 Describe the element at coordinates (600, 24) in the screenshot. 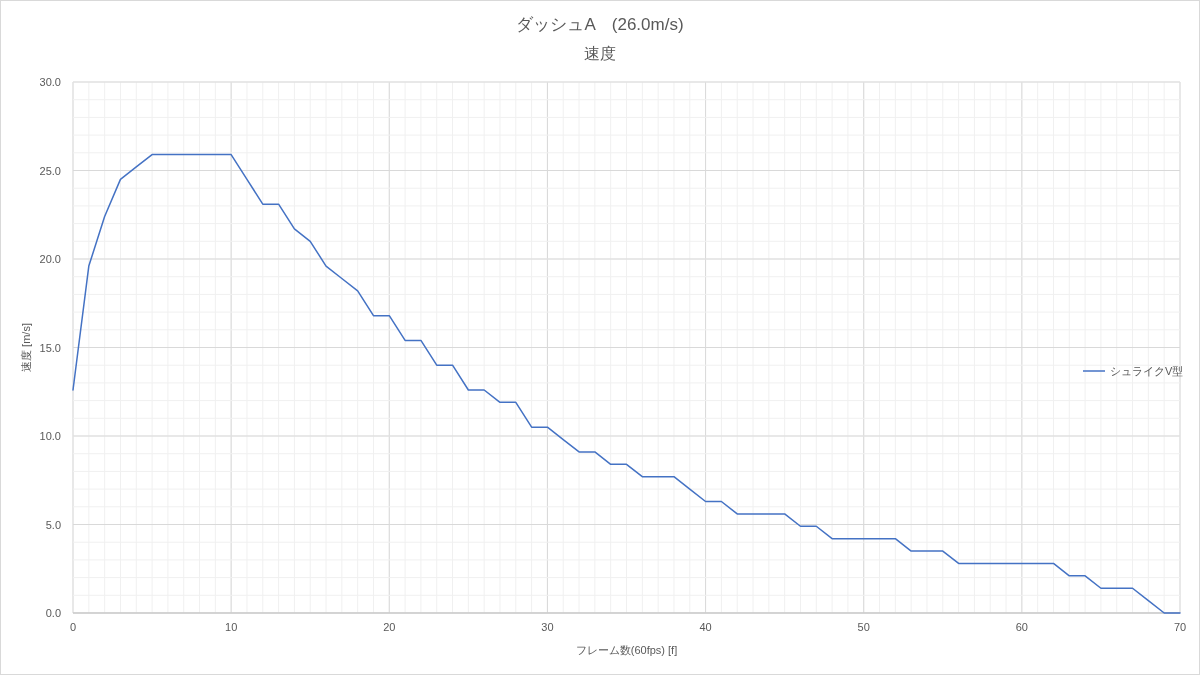

I see `chart-title: ダッシュA (26.0m/s)` at that location.